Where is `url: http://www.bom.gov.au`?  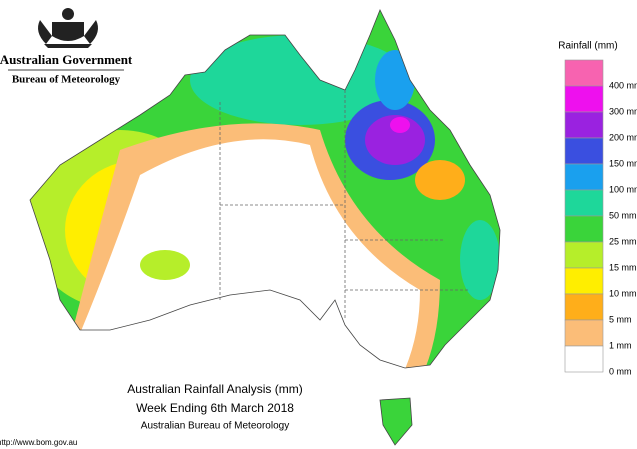
url: http://www.bom.gov.au is located at coordinates (38, 442).